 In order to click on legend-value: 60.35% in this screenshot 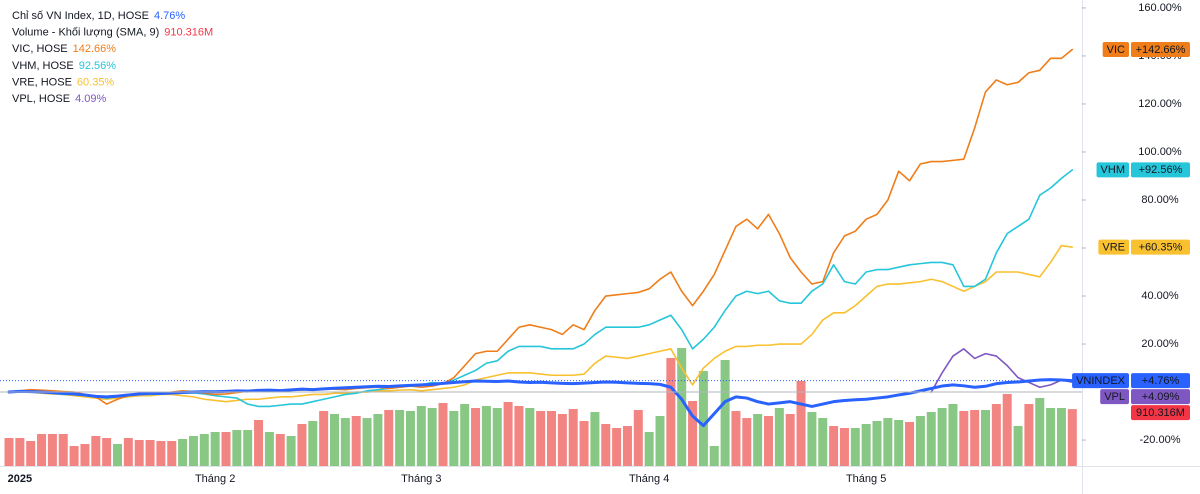, I will do `click(96, 82)`.